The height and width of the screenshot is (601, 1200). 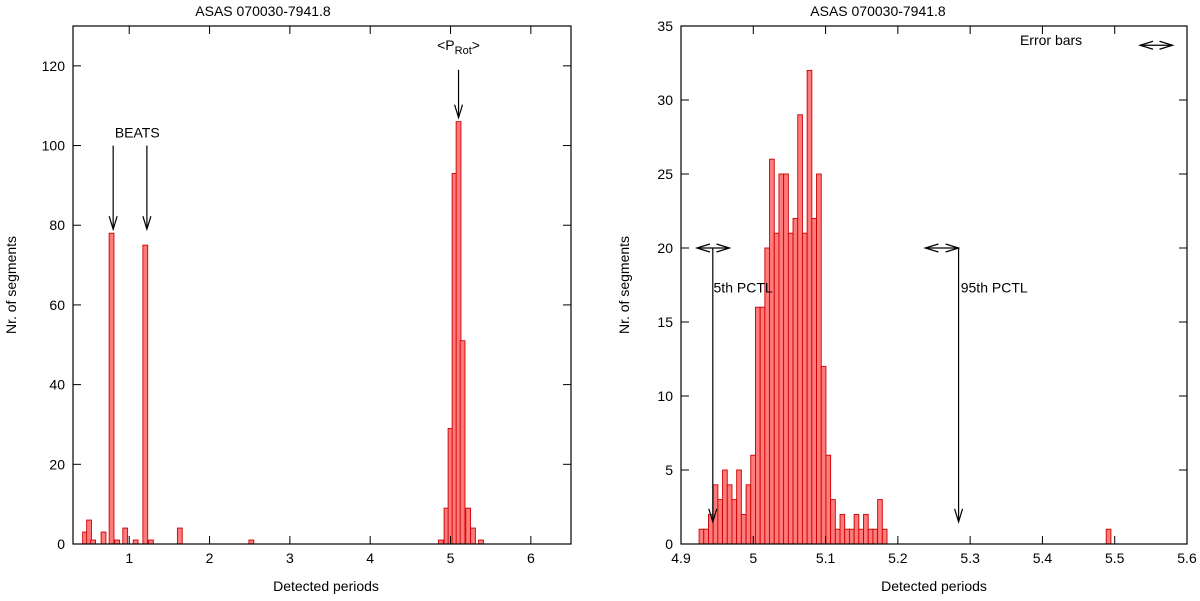 What do you see at coordinates (1187, 558) in the screenshot?
I see `right-x-tick-label: 5.6` at bounding box center [1187, 558].